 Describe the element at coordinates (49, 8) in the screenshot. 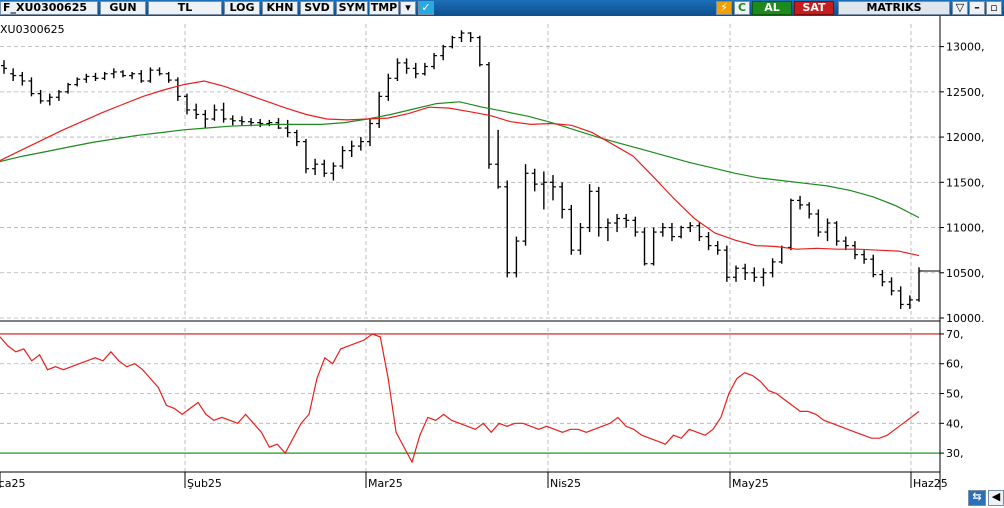

I see `symbol-button: F_XU0300625` at that location.